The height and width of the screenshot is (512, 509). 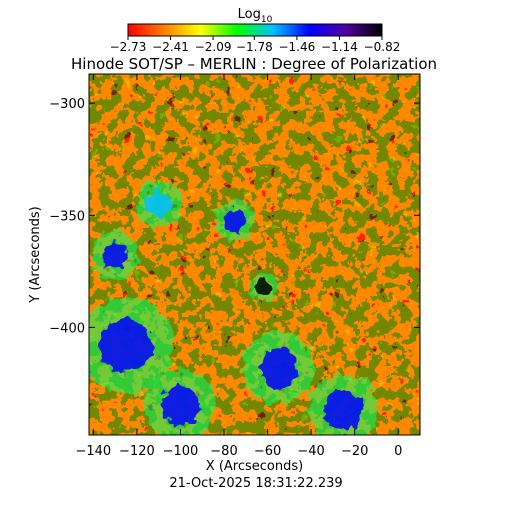 What do you see at coordinates (267, 20) in the screenshot?
I see `colorbar-label-subscript: 10` at bounding box center [267, 20].